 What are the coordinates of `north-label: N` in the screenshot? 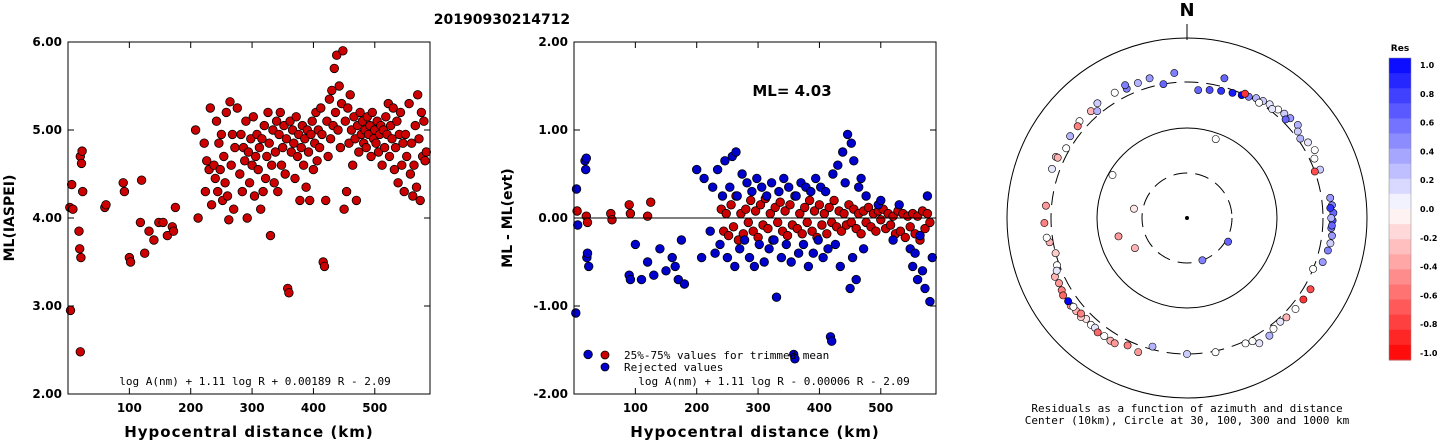 It's located at (1186, 10).